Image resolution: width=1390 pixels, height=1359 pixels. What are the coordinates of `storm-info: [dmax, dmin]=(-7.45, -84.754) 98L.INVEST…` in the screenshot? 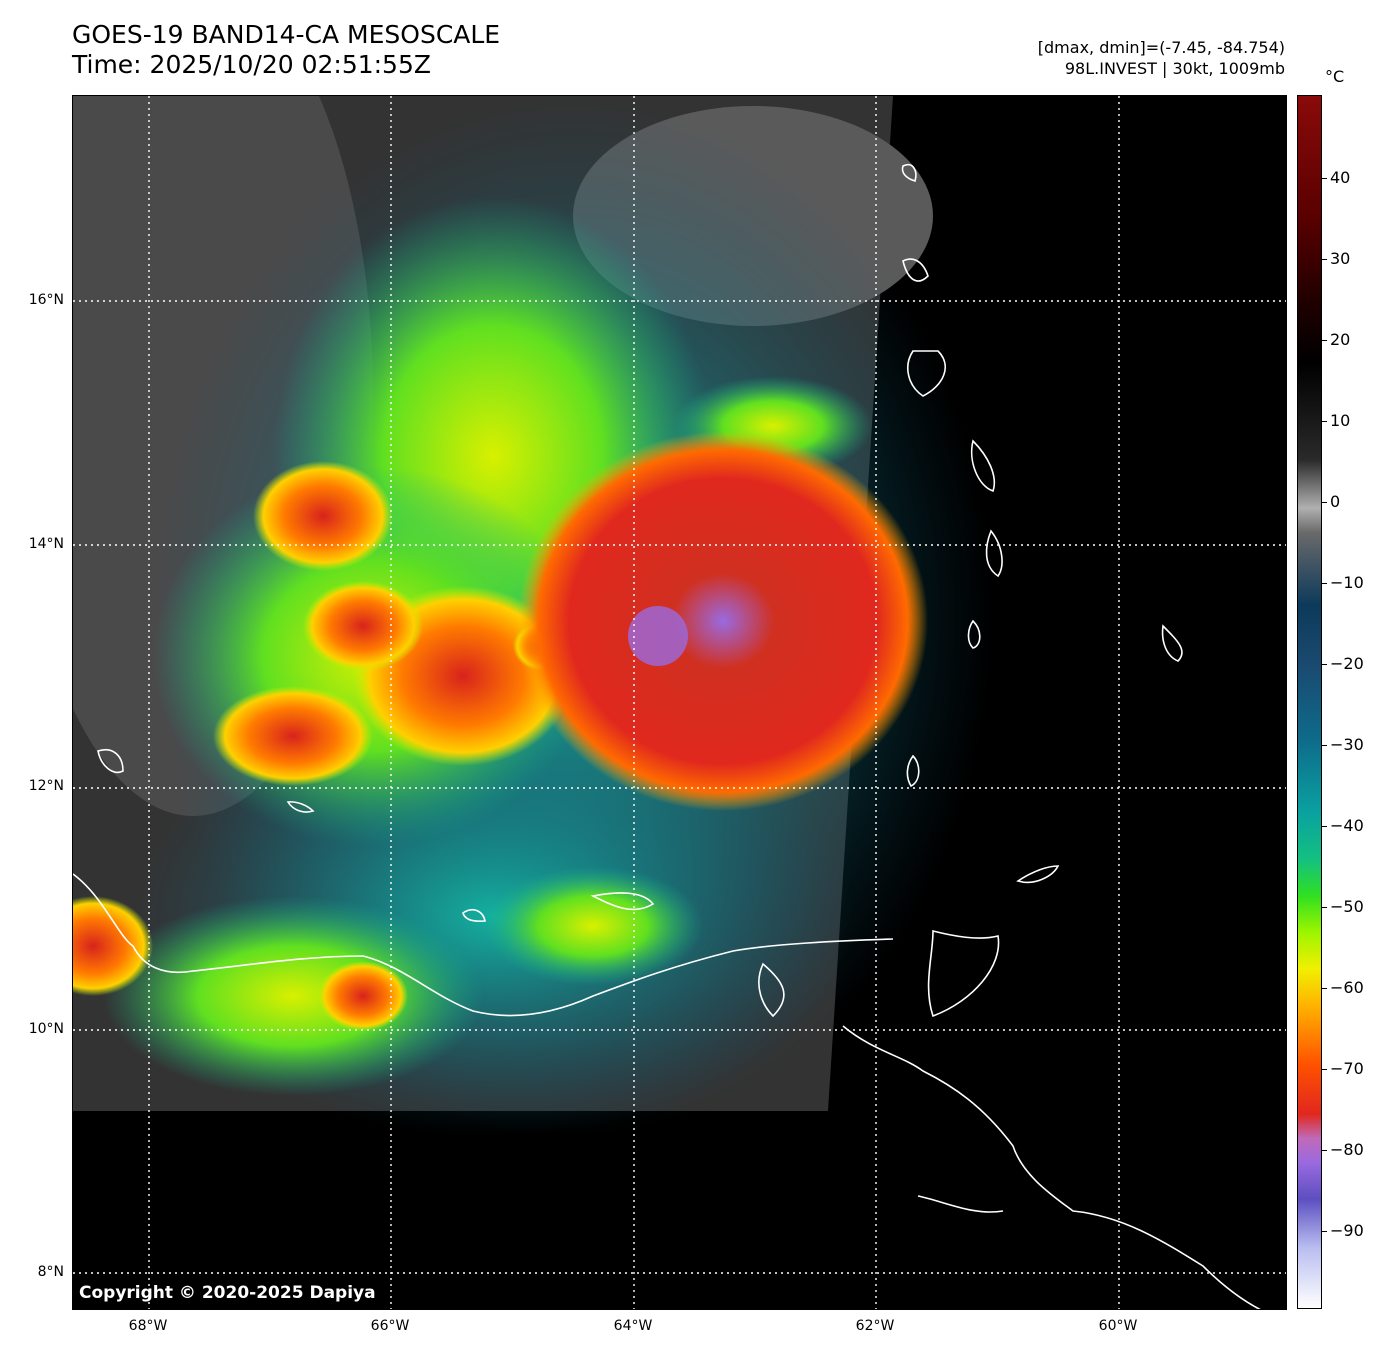 It's located at (1161, 58).